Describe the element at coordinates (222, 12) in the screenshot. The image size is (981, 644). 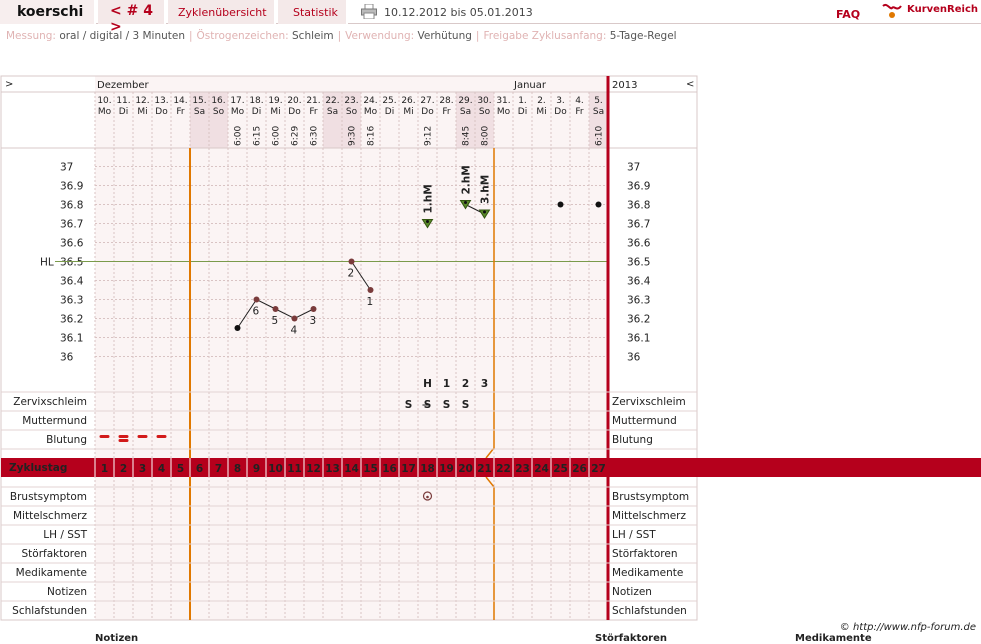
I see `cycle-overview-link: Zyklenübersicht` at that location.